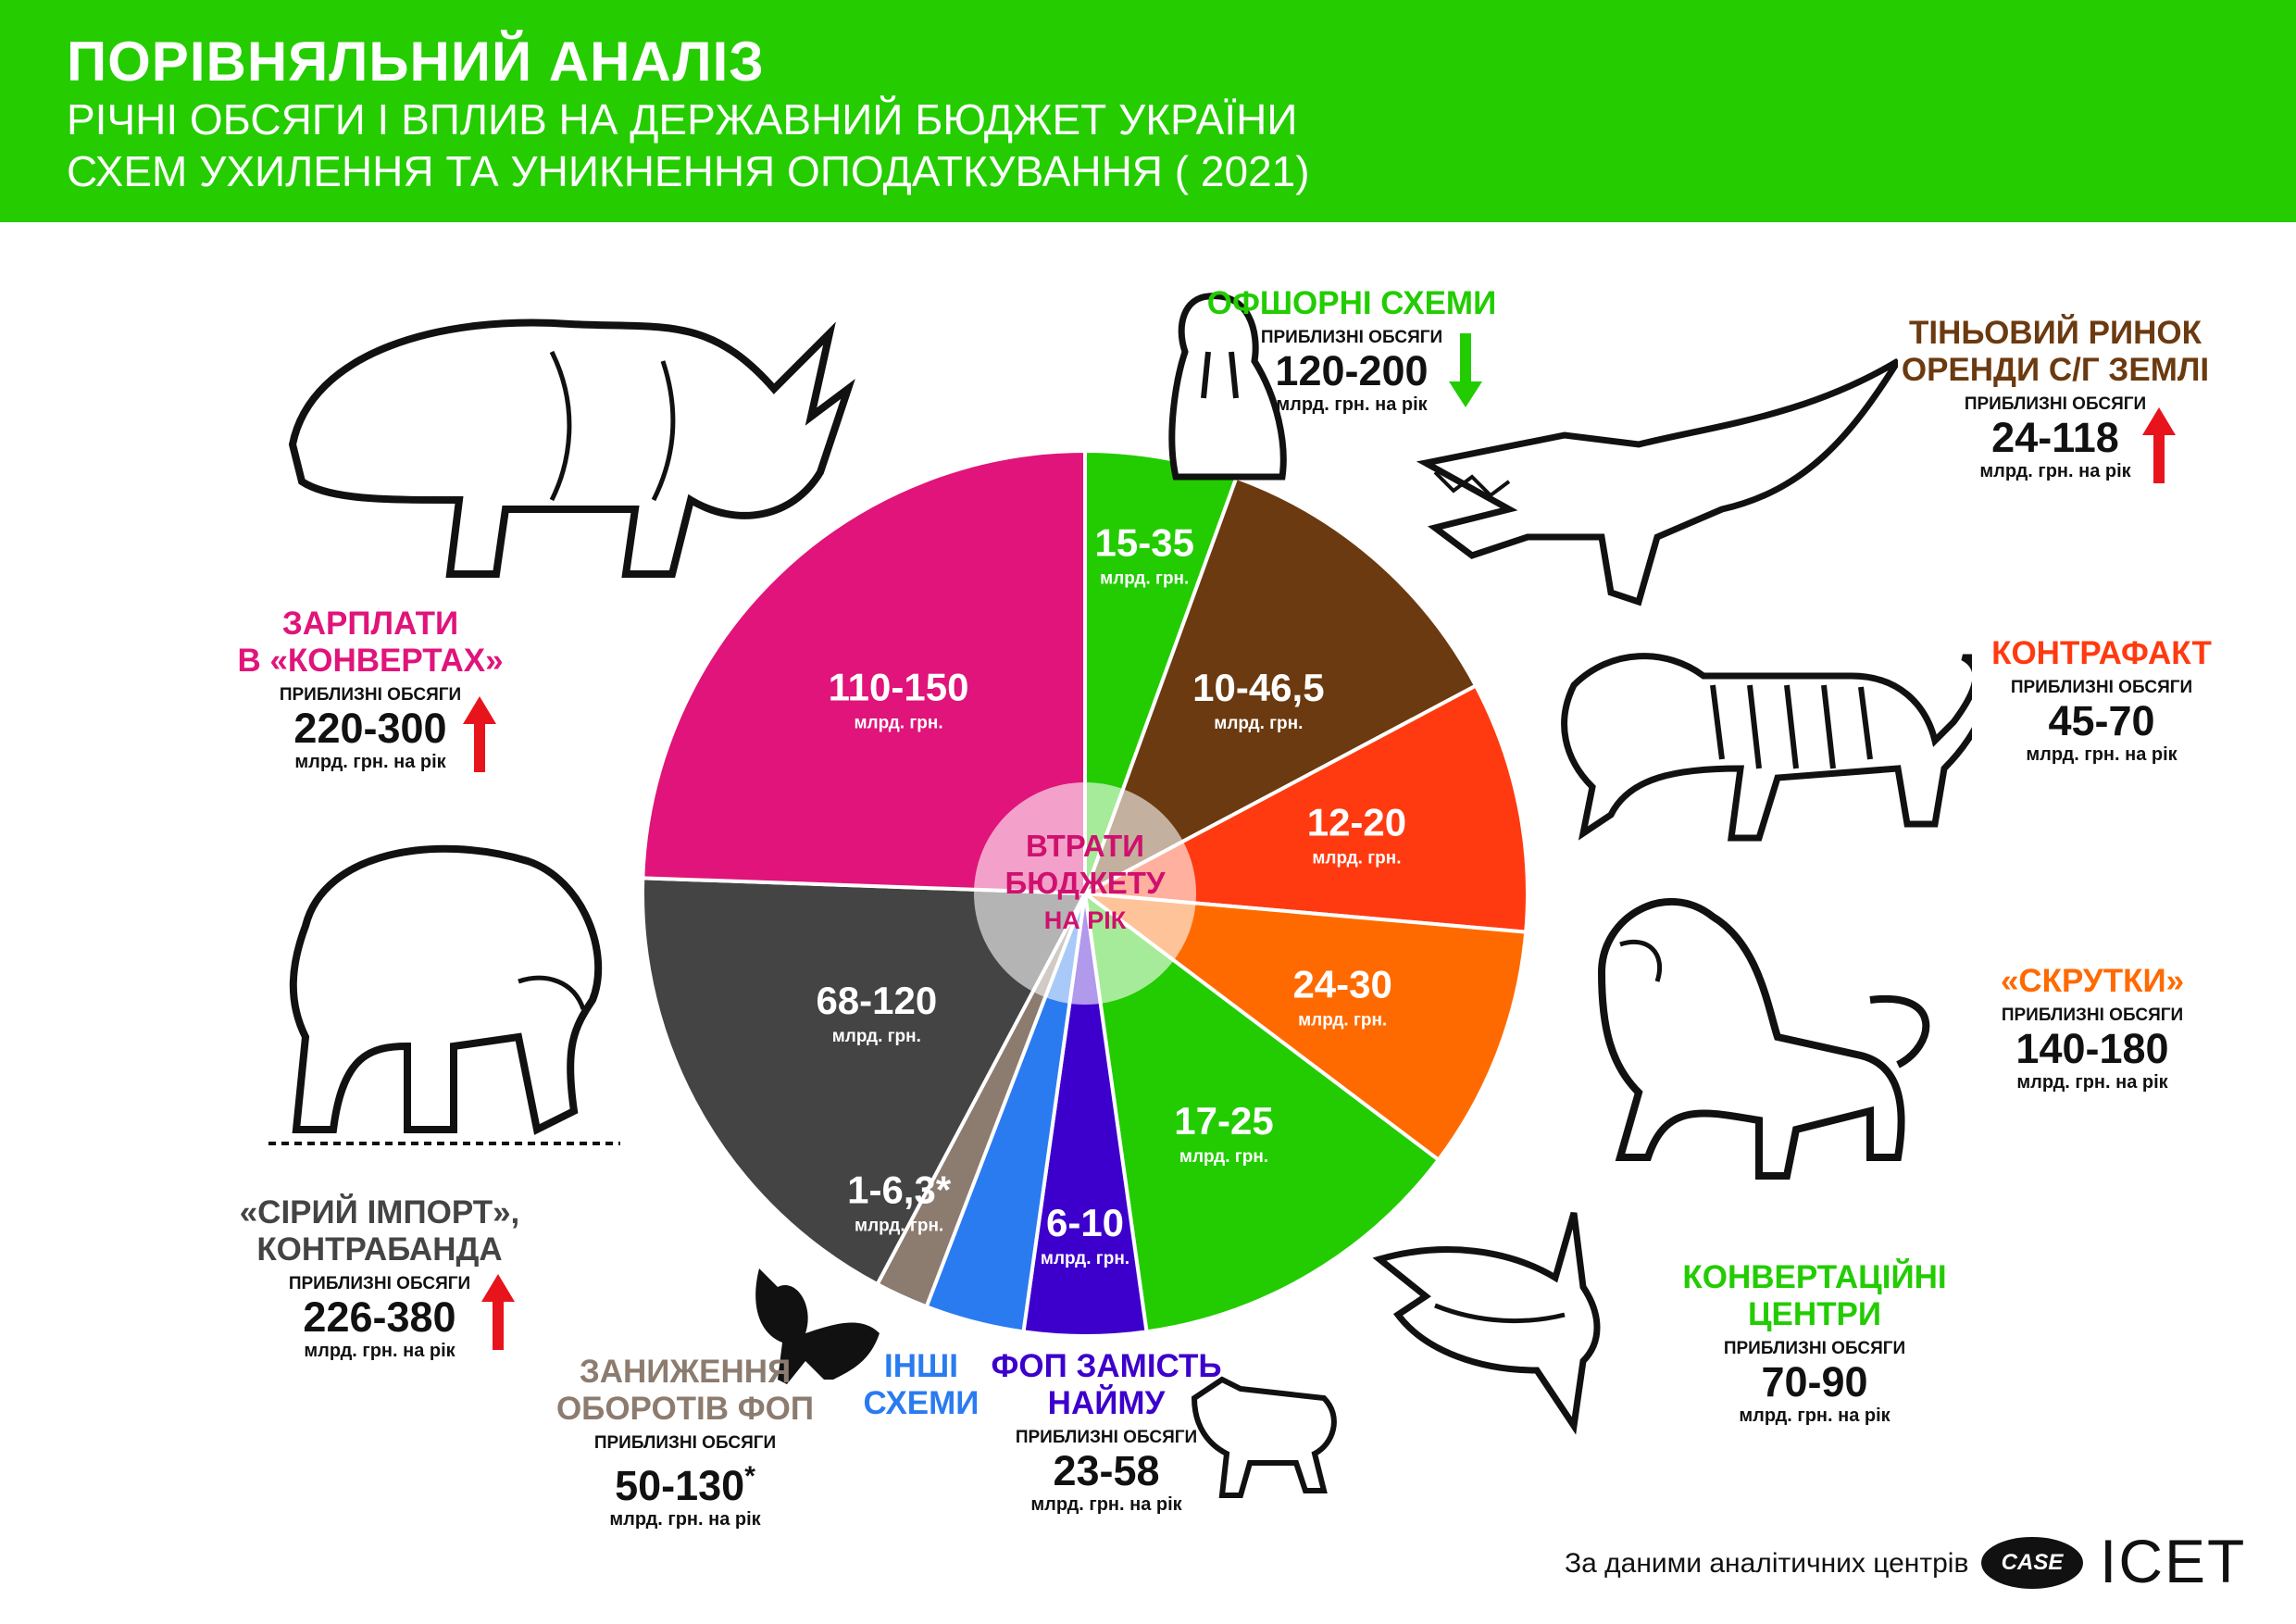 Image resolution: width=2296 pixels, height=1624 pixels. Describe the element at coordinates (444, 995) in the screenshot. I see `bear-icon` at that location.